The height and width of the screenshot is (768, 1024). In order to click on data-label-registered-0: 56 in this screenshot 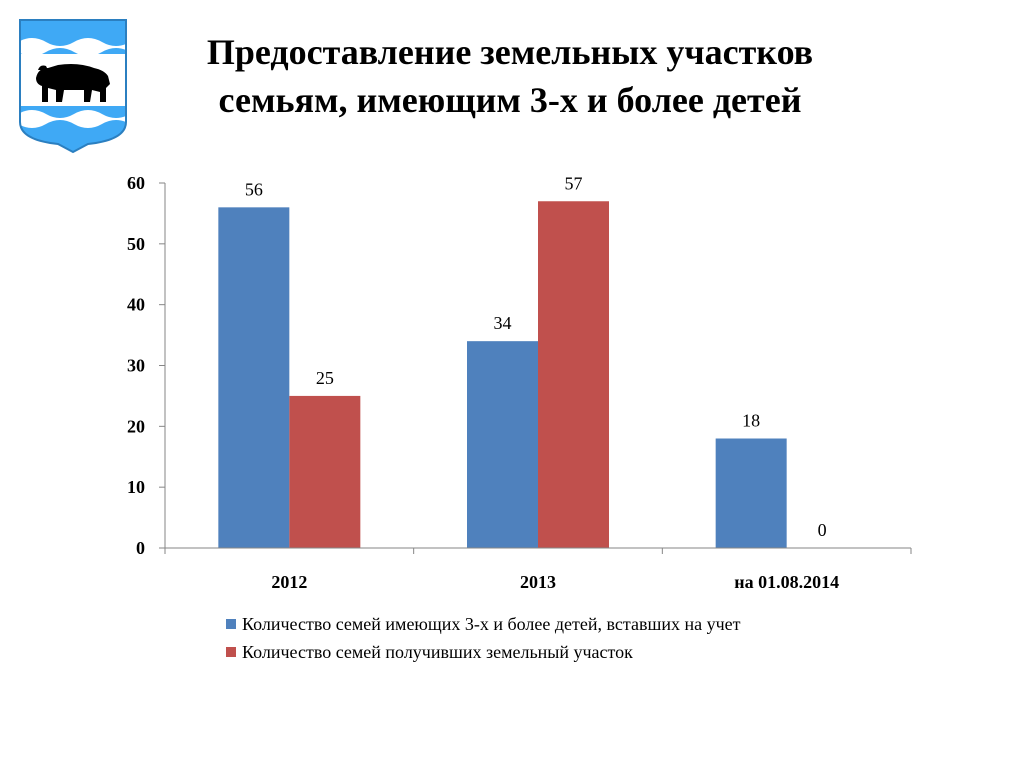, I will do `click(254, 189)`.